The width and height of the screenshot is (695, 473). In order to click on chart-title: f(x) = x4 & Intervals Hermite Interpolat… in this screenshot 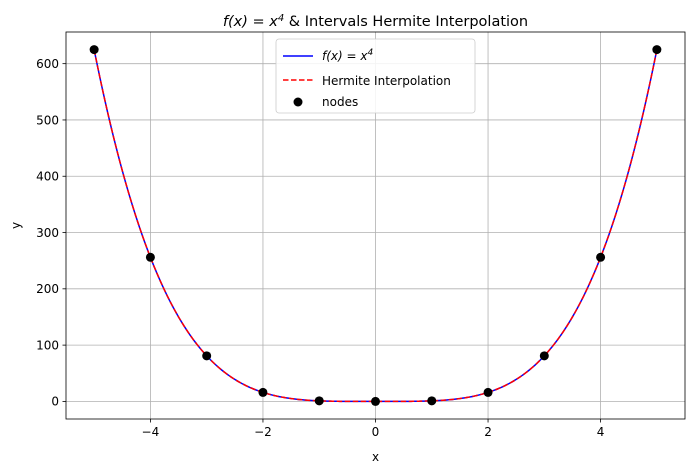, I will do `click(375, 21)`.